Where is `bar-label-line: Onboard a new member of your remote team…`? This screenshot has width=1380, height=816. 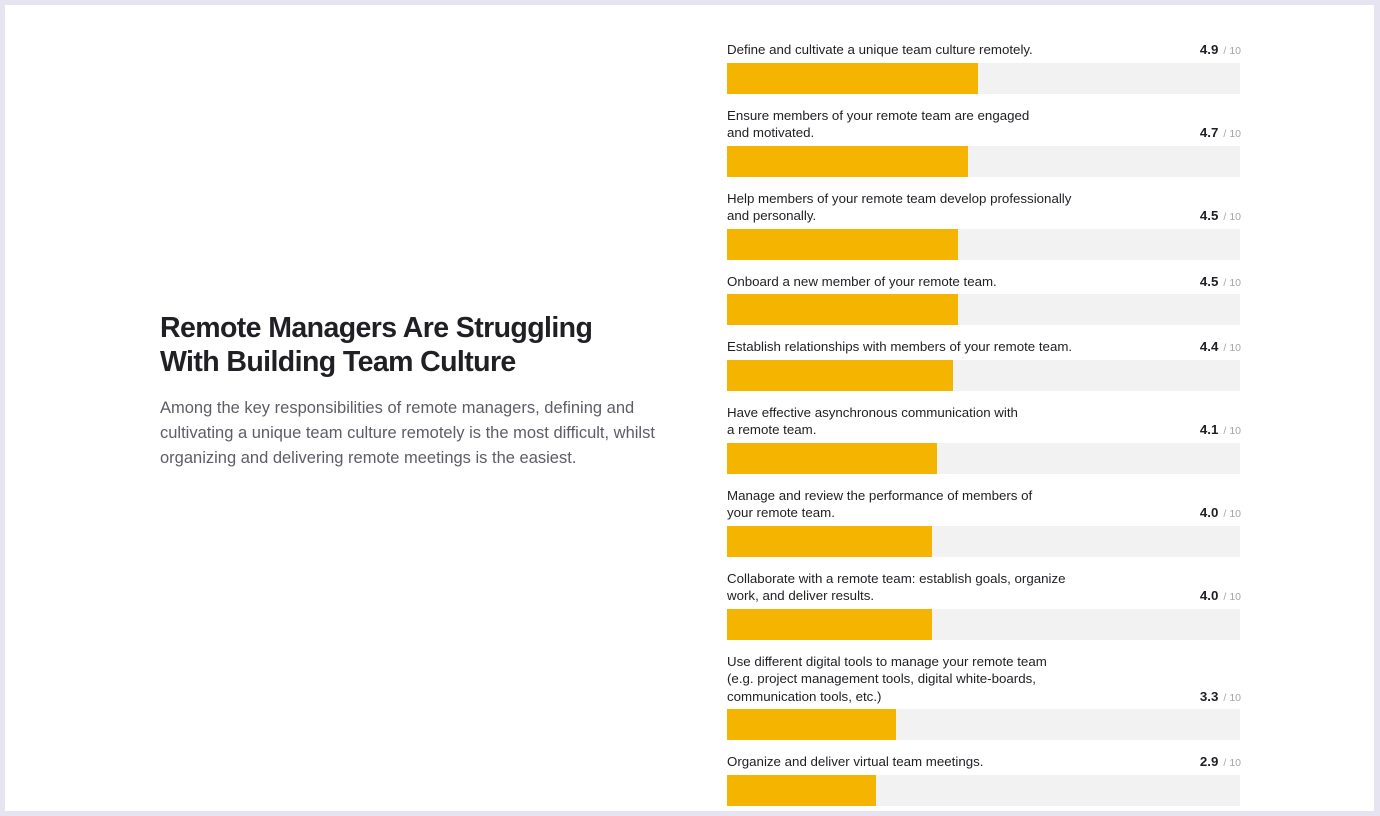
bar-label-line: Onboard a new member of your remote team… is located at coordinates (862, 281).